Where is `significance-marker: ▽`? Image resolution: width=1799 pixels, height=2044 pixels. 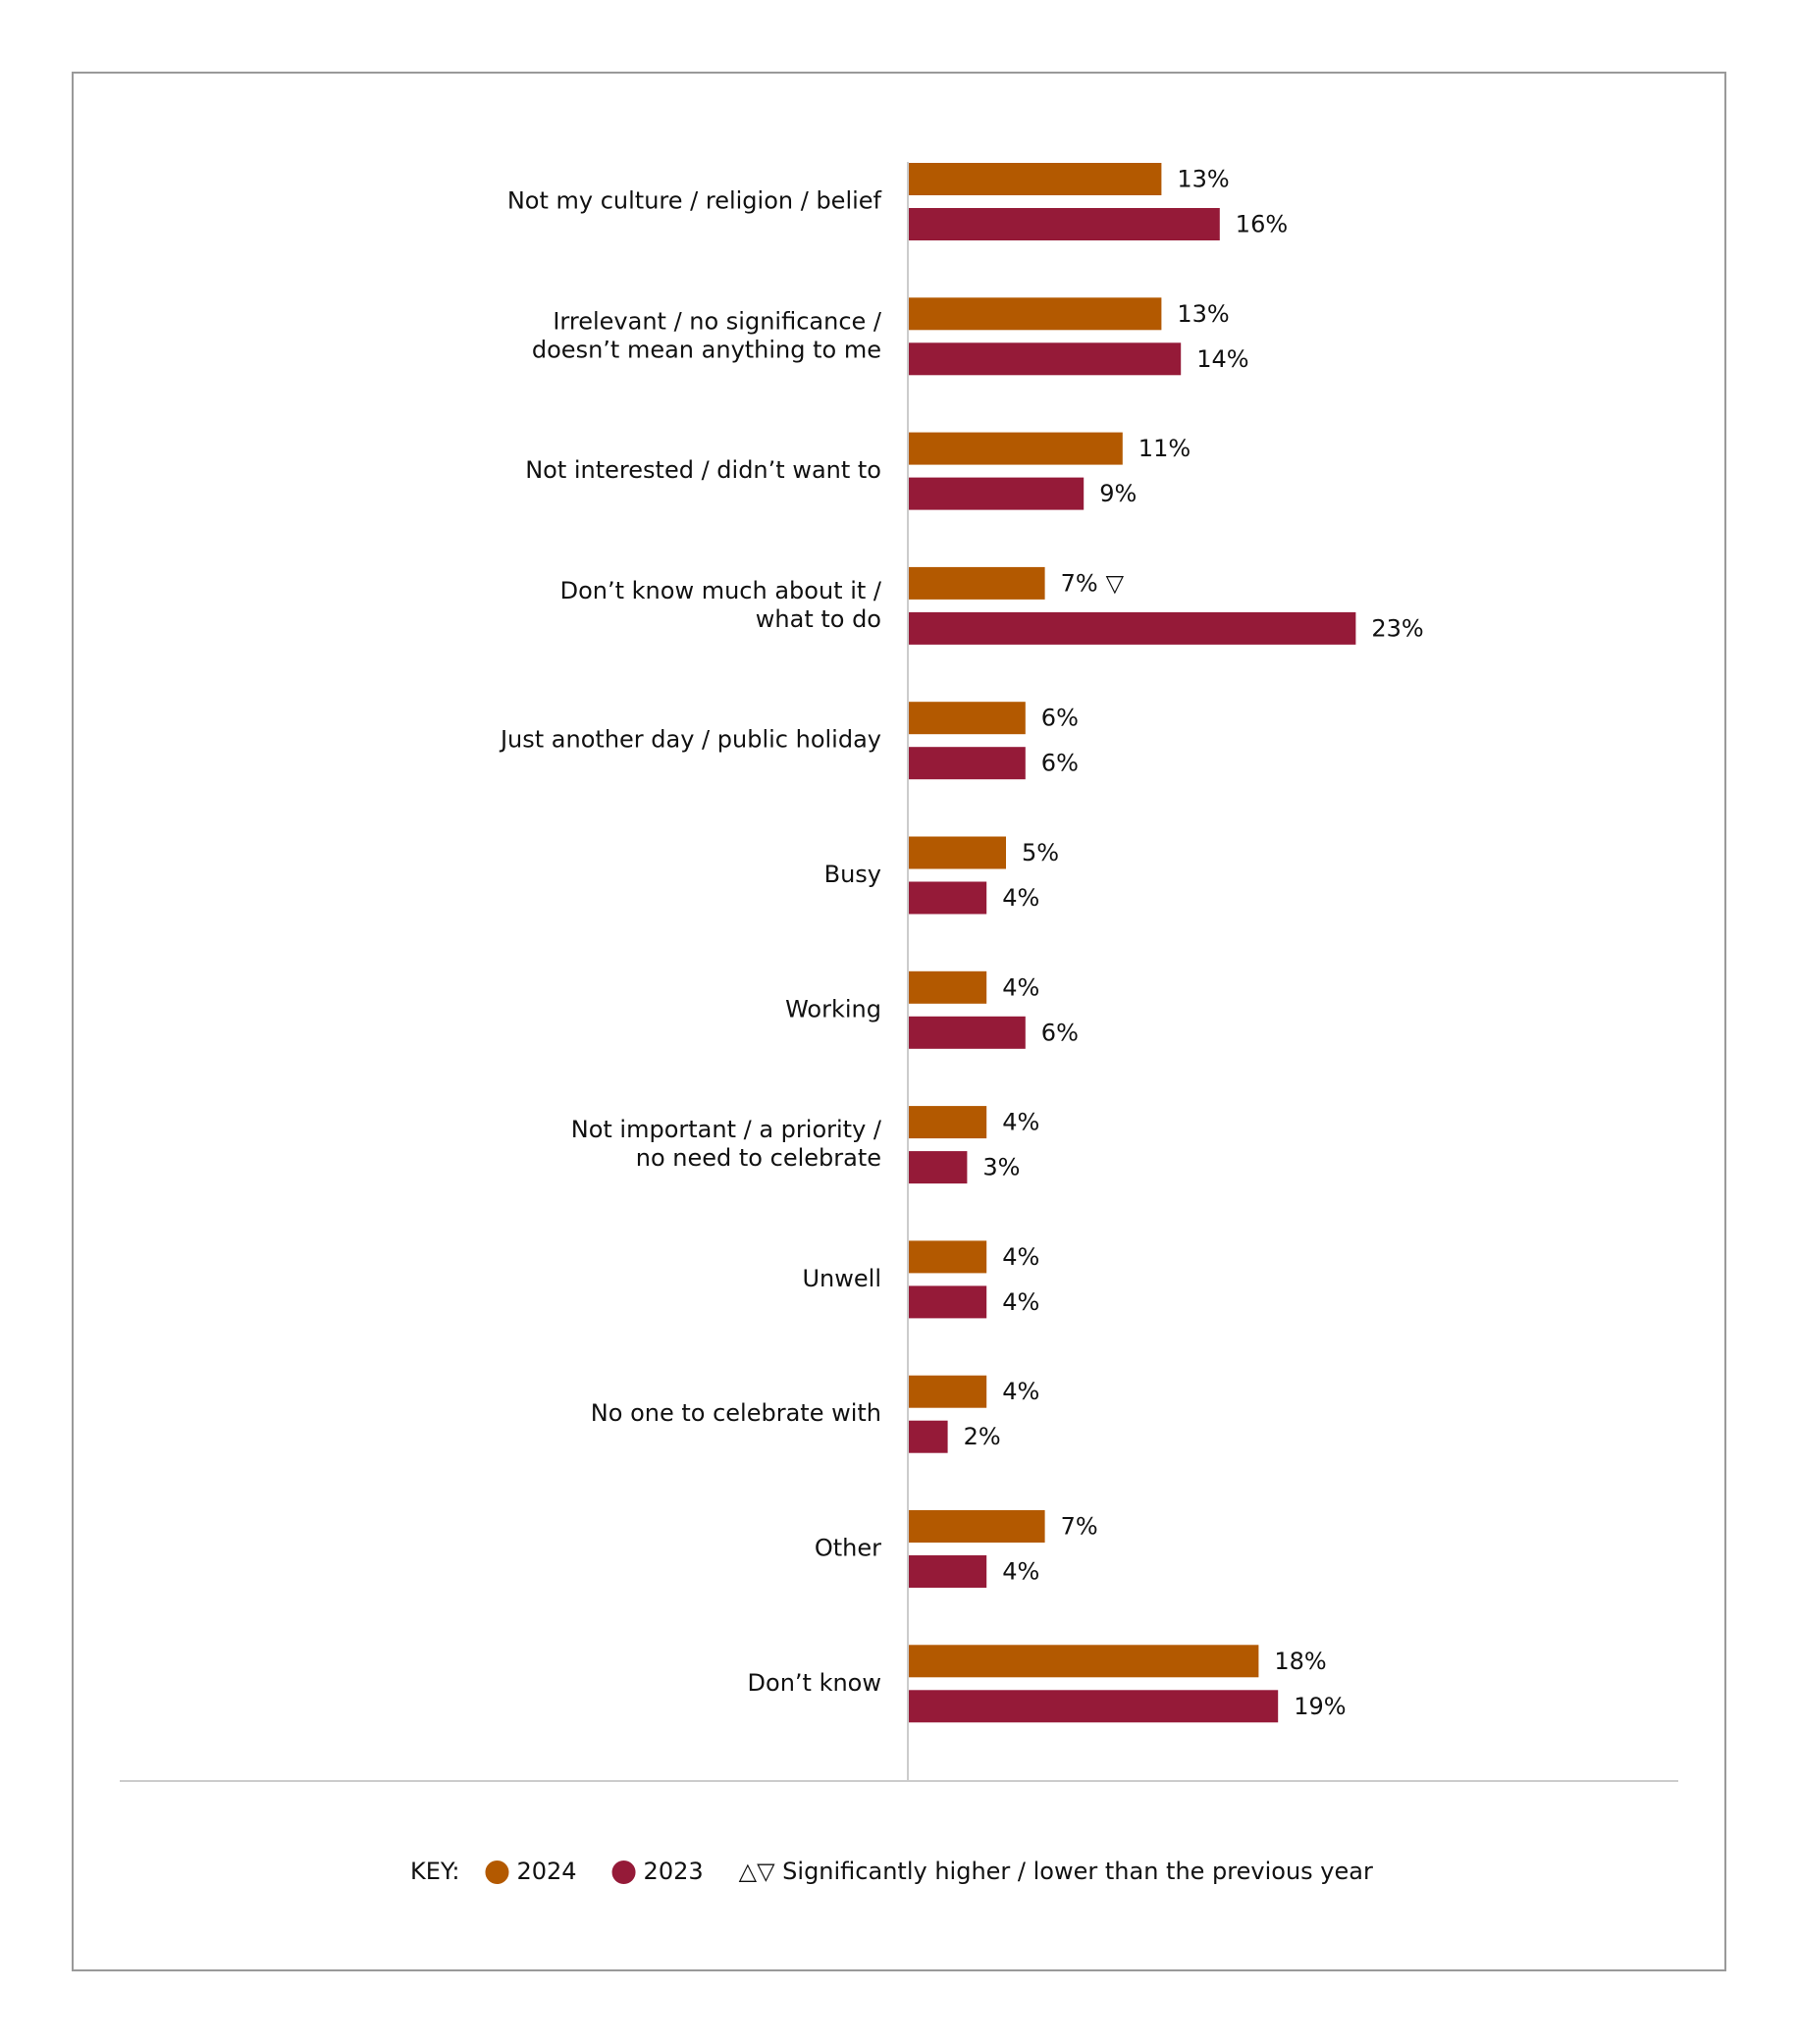
significance-marker: ▽ is located at coordinates (1115, 583).